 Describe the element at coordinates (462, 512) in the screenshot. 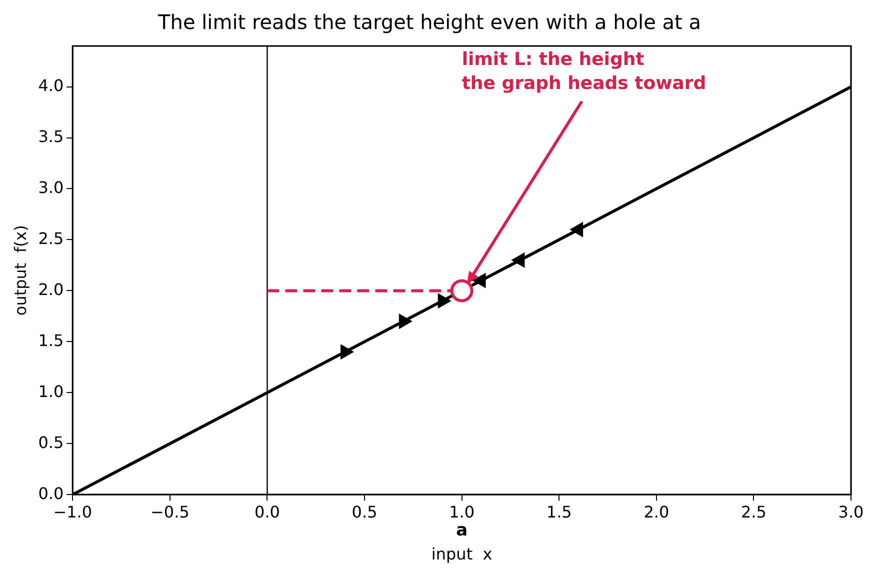

I see `x-tick-label: 1.0` at that location.